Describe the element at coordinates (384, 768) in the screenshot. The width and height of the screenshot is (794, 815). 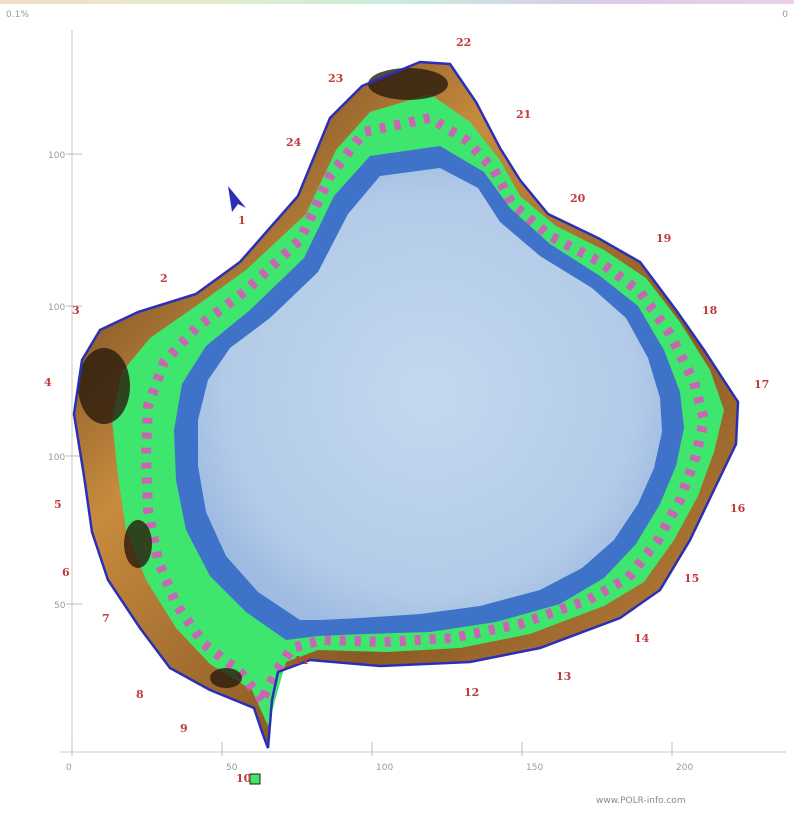
I see `x-tick-label: 100` at that location.